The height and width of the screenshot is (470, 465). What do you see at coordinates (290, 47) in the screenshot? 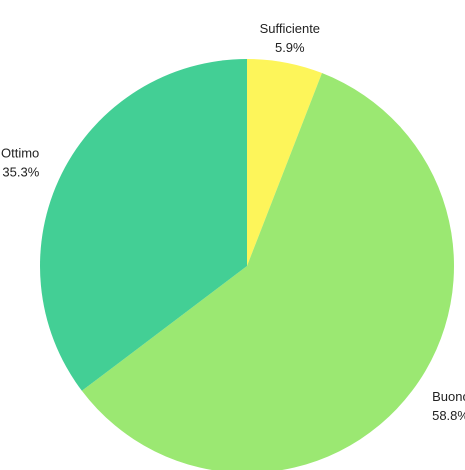
I see `pie-label-percent: 5.9%` at bounding box center [290, 47].